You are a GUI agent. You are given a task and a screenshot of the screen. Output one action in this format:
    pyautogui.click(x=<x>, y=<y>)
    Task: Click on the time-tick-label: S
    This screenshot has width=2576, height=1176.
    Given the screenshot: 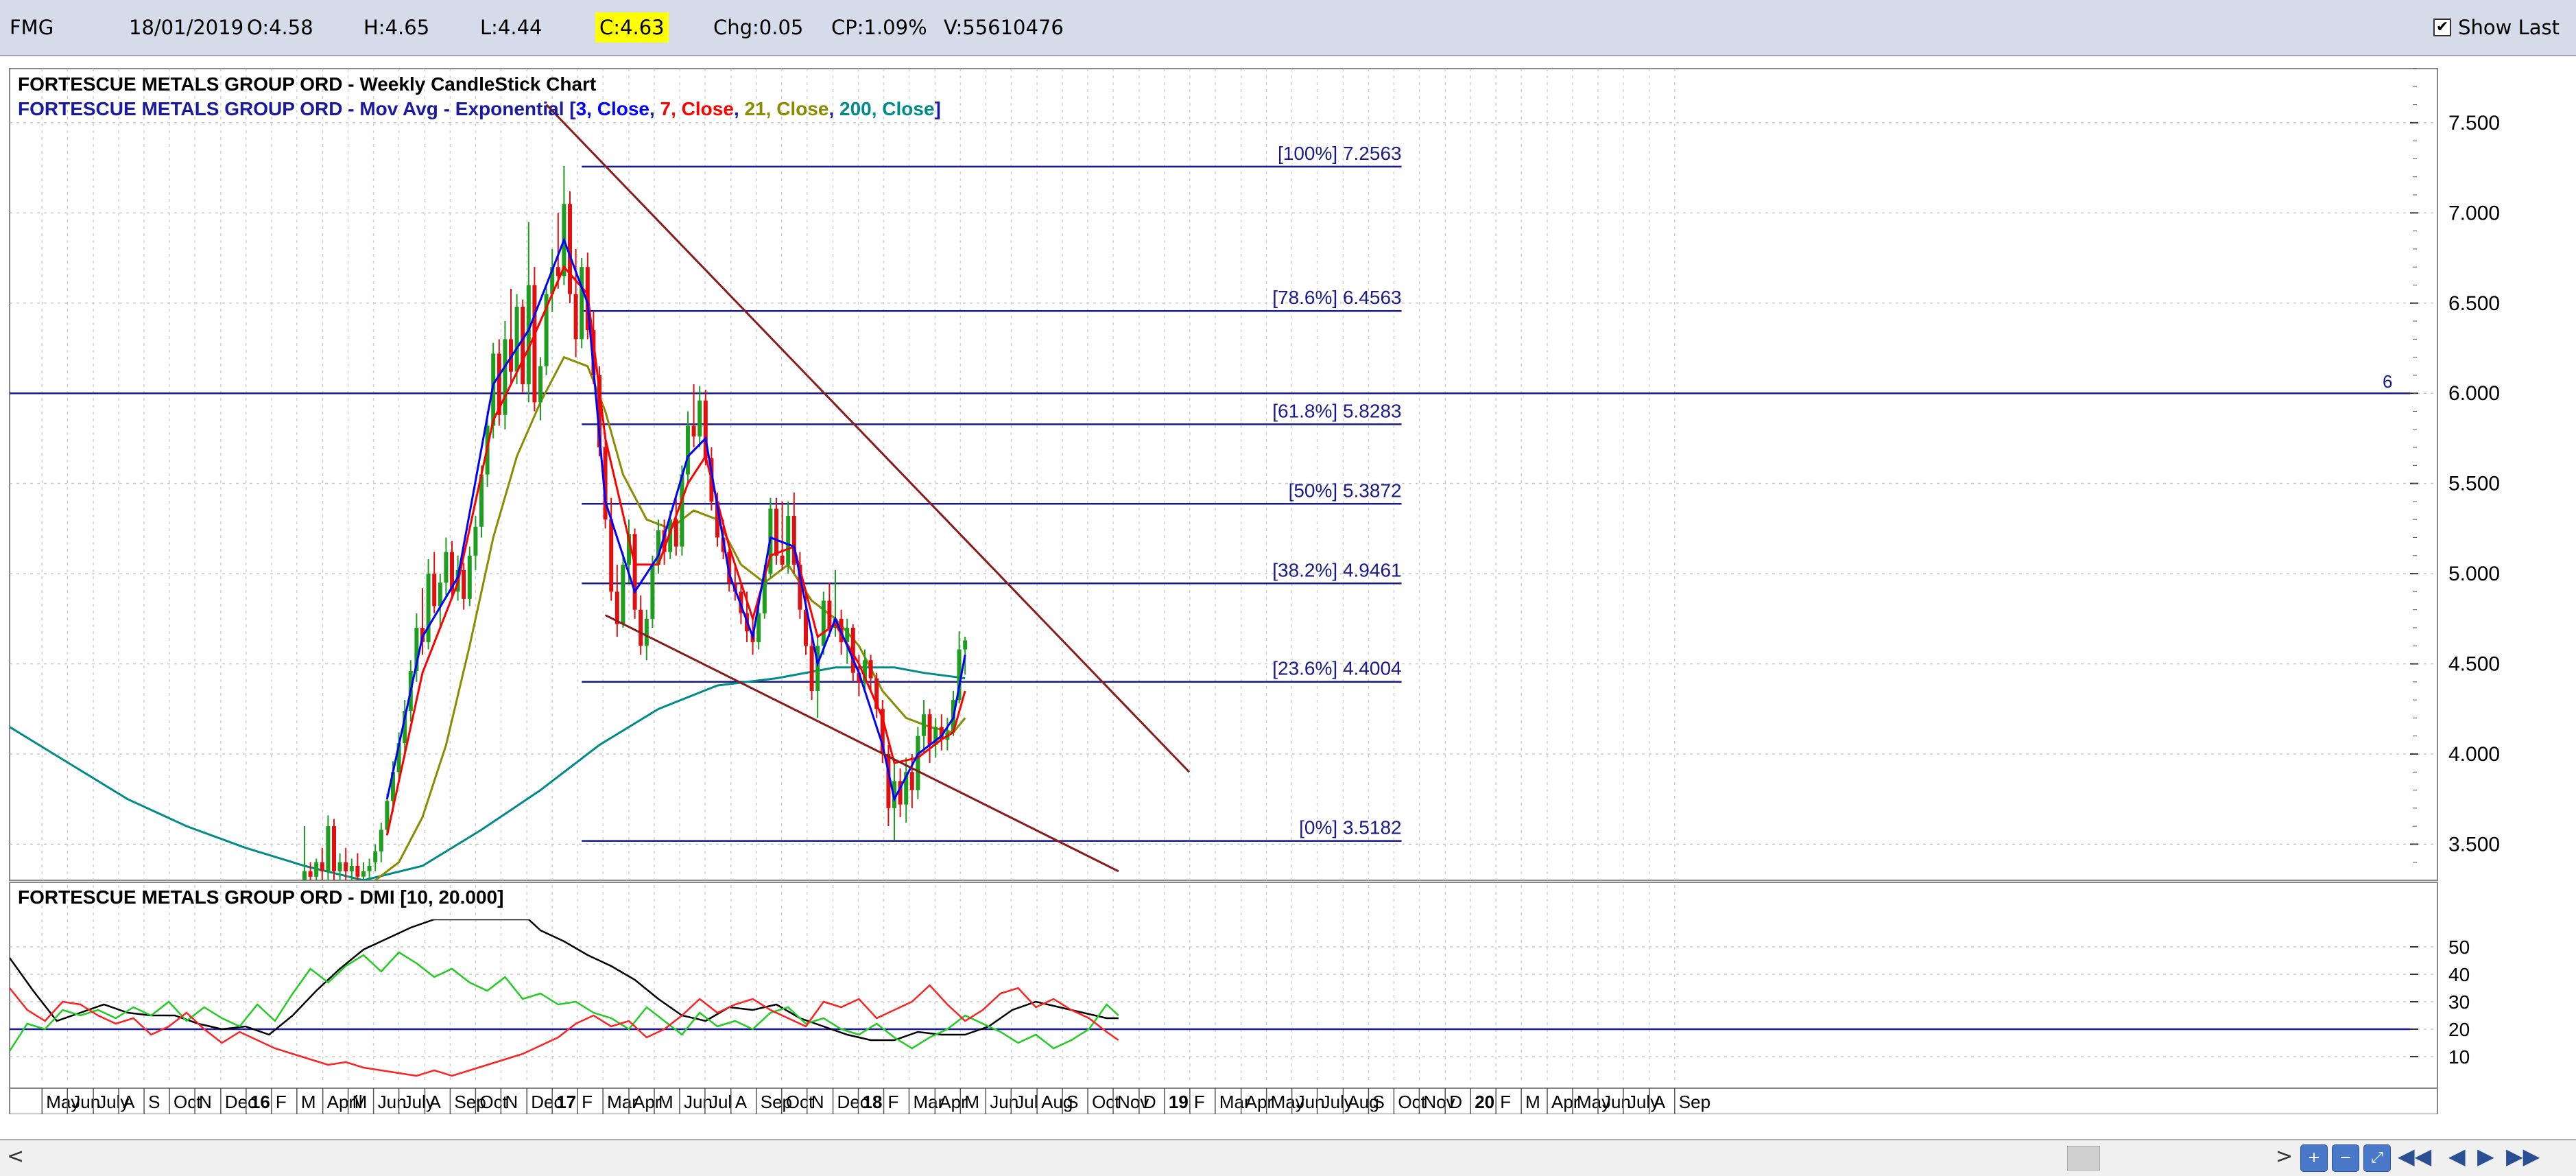 What is the action you would take?
    pyautogui.click(x=1072, y=1102)
    